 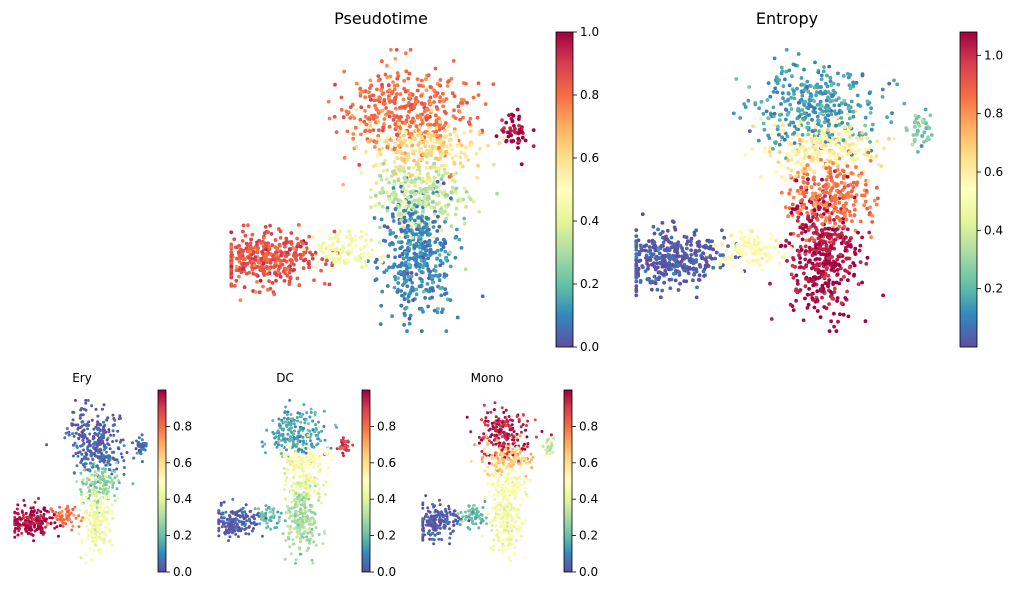 What do you see at coordinates (589, 221) in the screenshot?
I see `colorbar-tick-label: 0.4` at bounding box center [589, 221].